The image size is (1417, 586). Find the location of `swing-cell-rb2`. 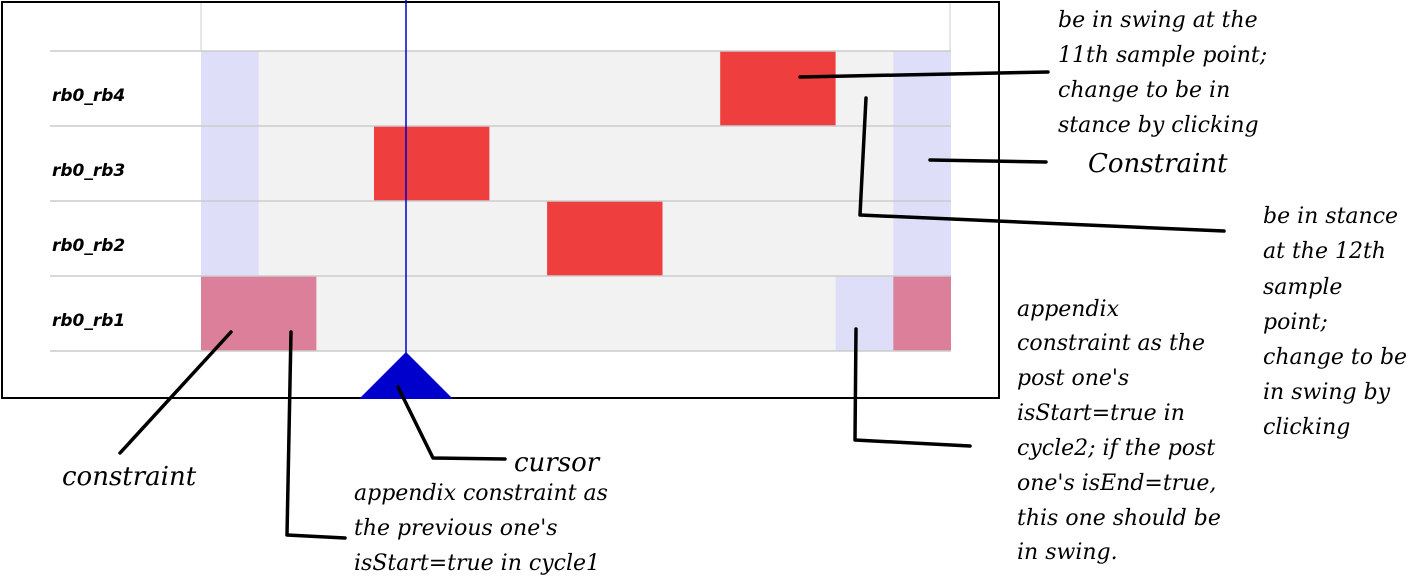

swing-cell-rb2 is located at coordinates (605, 238).